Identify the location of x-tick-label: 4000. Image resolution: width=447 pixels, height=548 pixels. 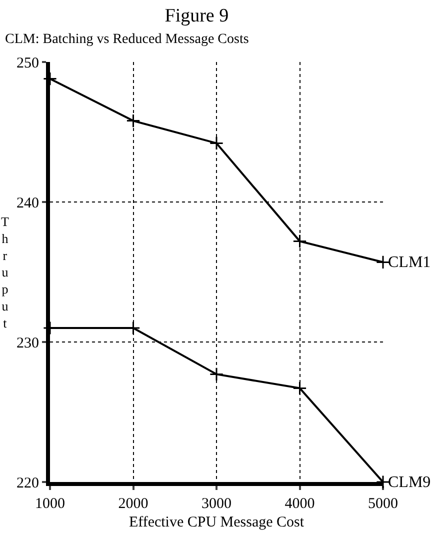
(299, 504).